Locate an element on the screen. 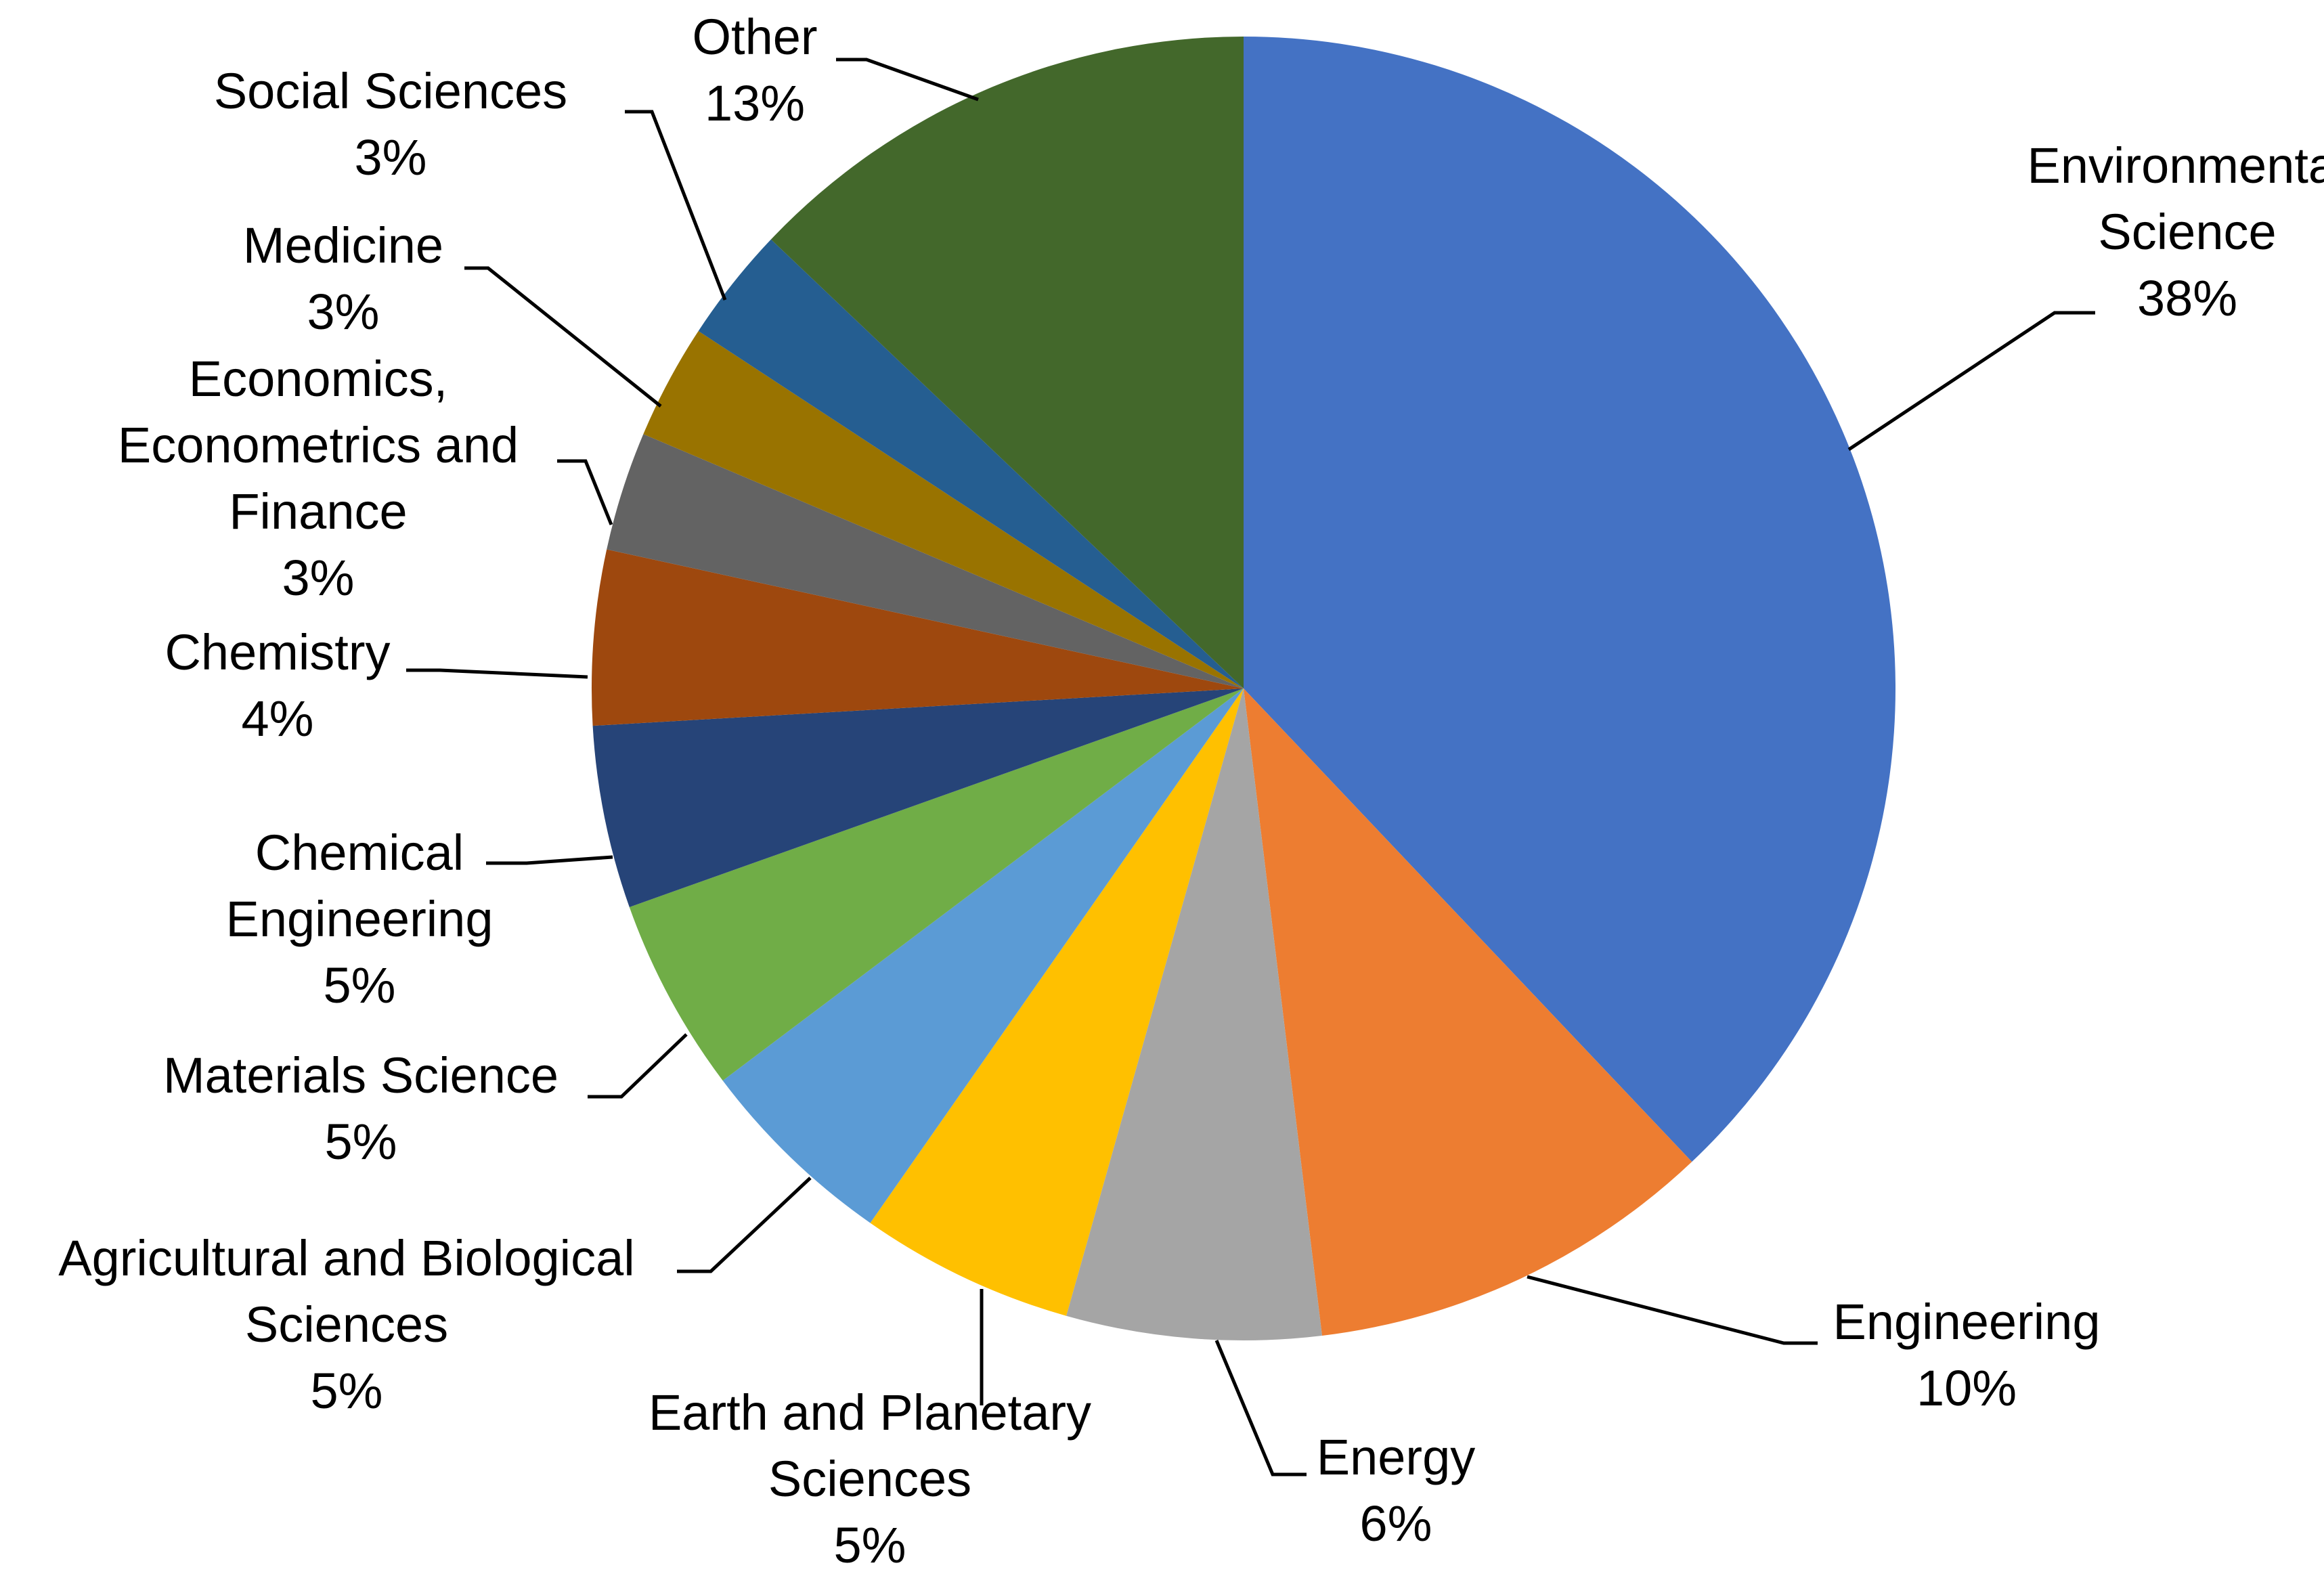 This screenshot has height=1576, width=2324. leader-line-economics-econometrics-and-finance is located at coordinates (585, 492).